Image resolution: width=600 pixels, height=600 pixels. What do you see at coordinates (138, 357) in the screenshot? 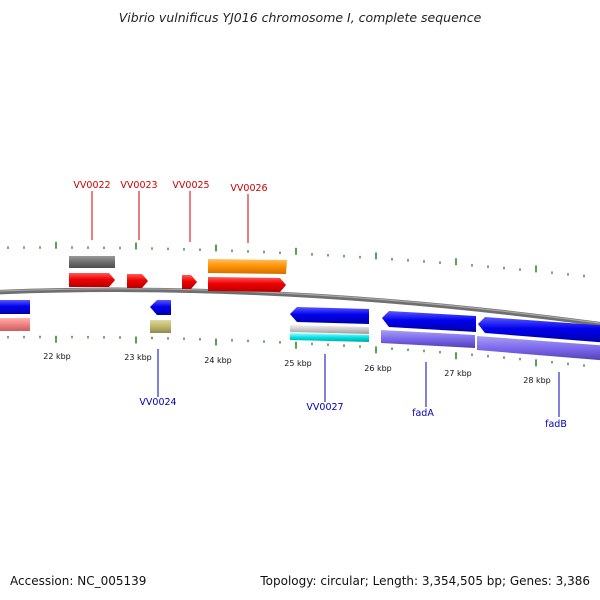
I see `kbp-label-23: 23 kbp` at bounding box center [138, 357].